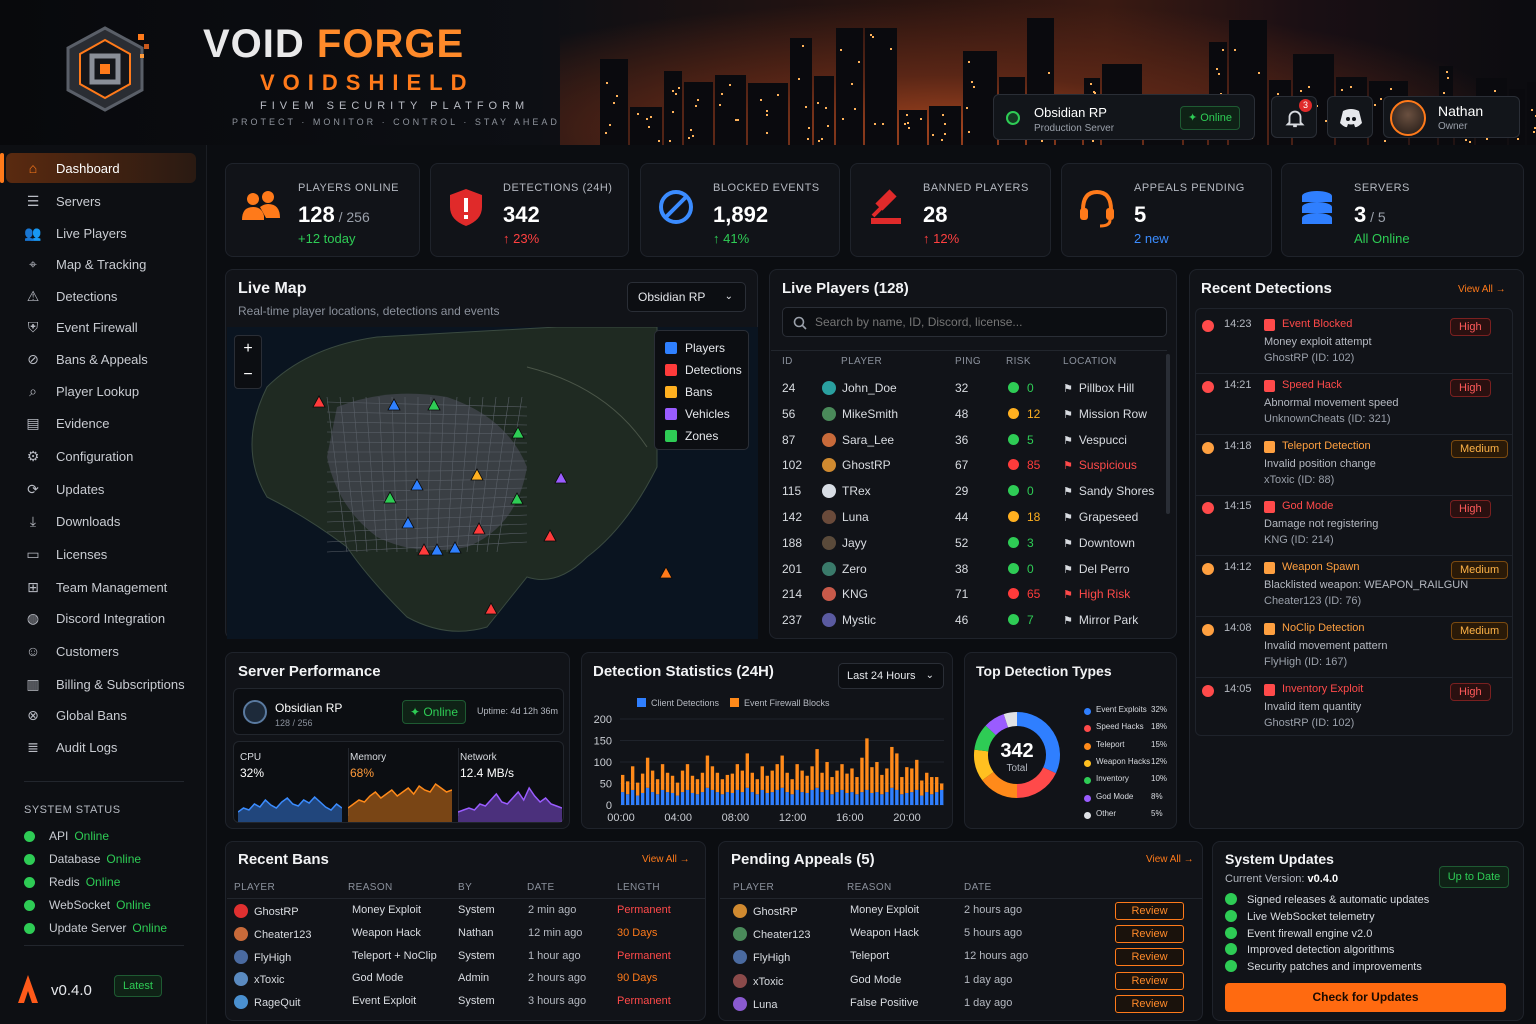  I want to click on sidebar-item-dashboard: ⌂ Dashboard, so click(98, 168).